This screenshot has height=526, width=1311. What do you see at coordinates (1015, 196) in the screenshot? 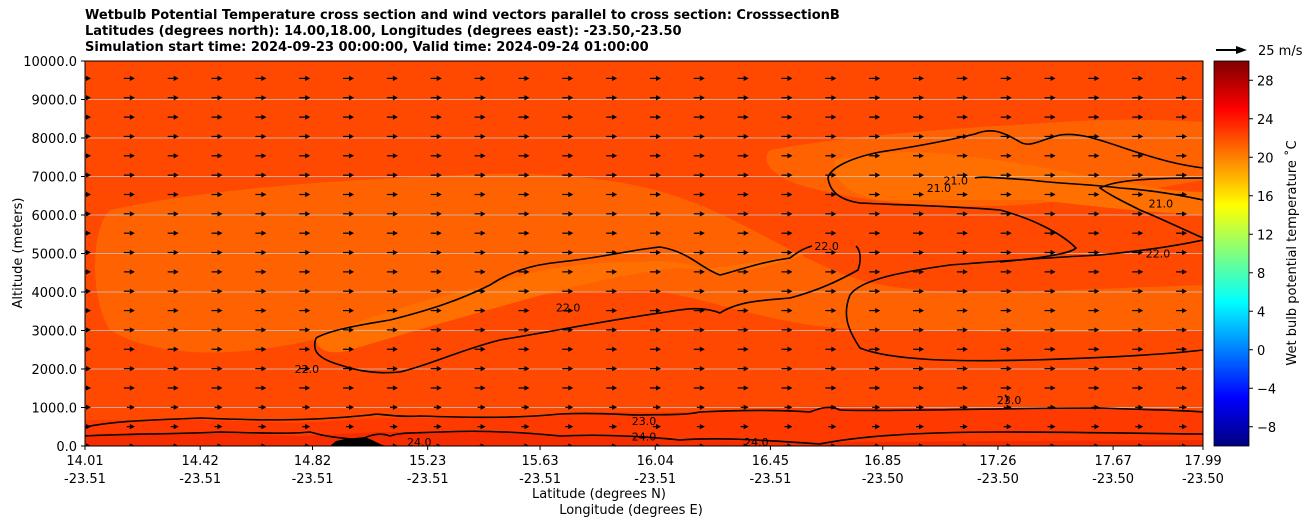
I see `contour-21-upper-b` at bounding box center [1015, 196].